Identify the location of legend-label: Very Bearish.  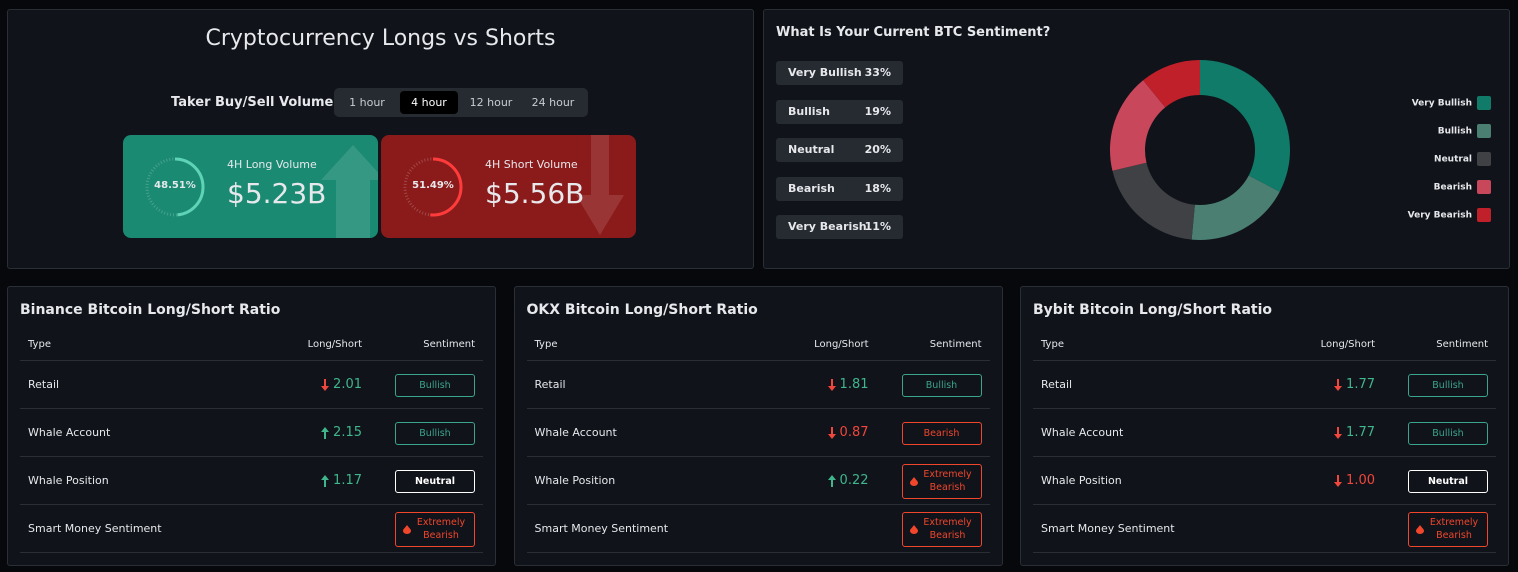
(1440, 216).